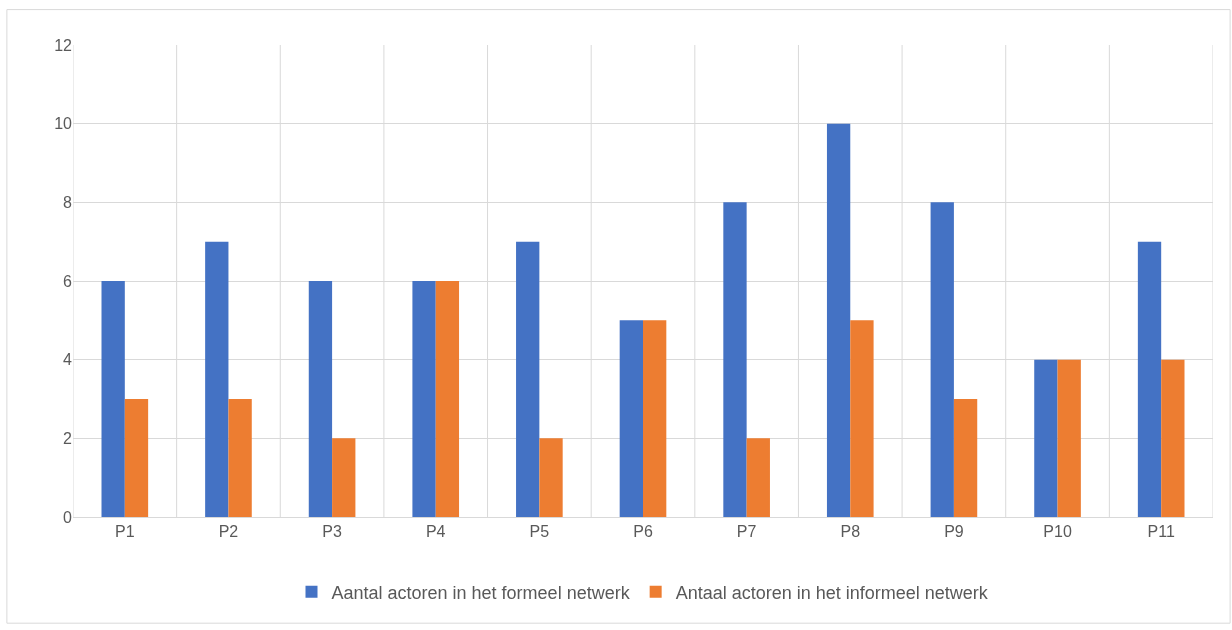 The height and width of the screenshot is (630, 1232). What do you see at coordinates (832, 592) in the screenshot?
I see `legend-label: Antaal actoren in het informeel netwerk` at bounding box center [832, 592].